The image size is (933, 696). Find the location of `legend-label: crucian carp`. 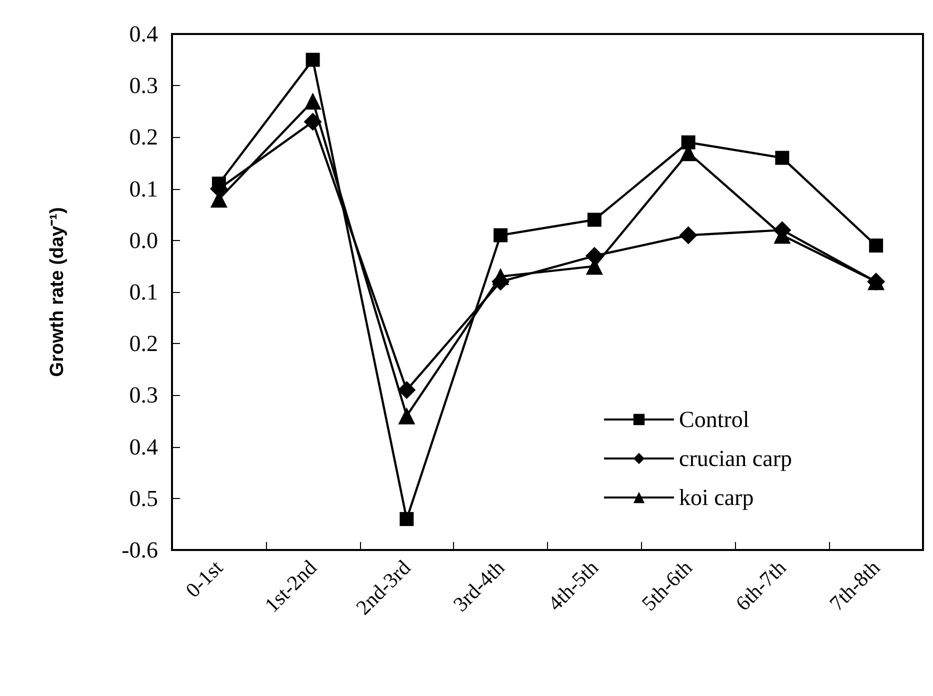

legend-label: crucian carp is located at coordinates (735, 458).